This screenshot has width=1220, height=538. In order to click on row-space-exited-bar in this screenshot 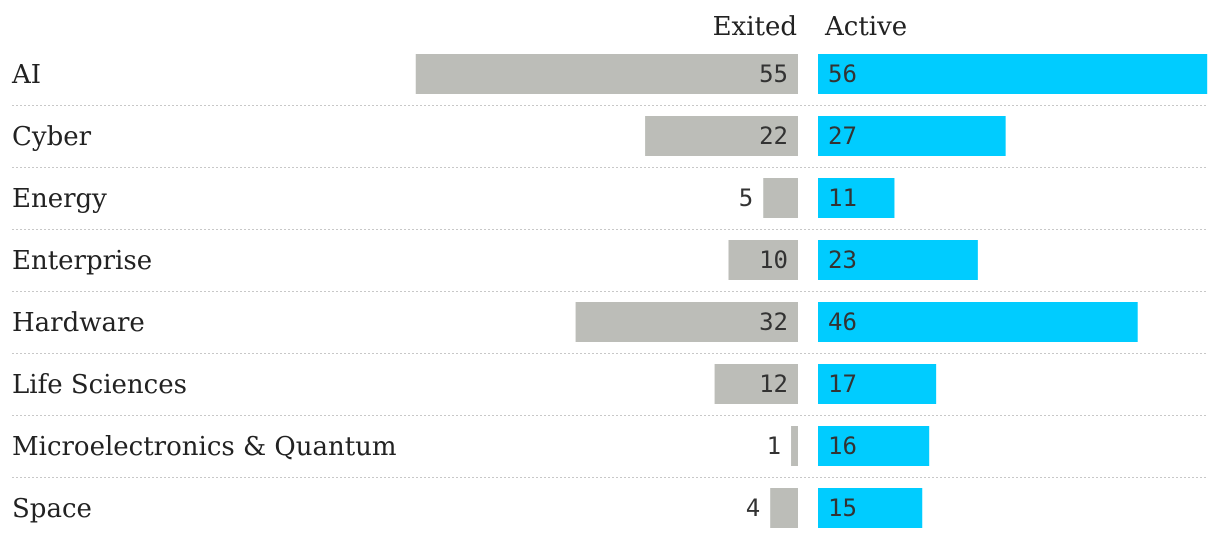, I will do `click(784, 508)`.